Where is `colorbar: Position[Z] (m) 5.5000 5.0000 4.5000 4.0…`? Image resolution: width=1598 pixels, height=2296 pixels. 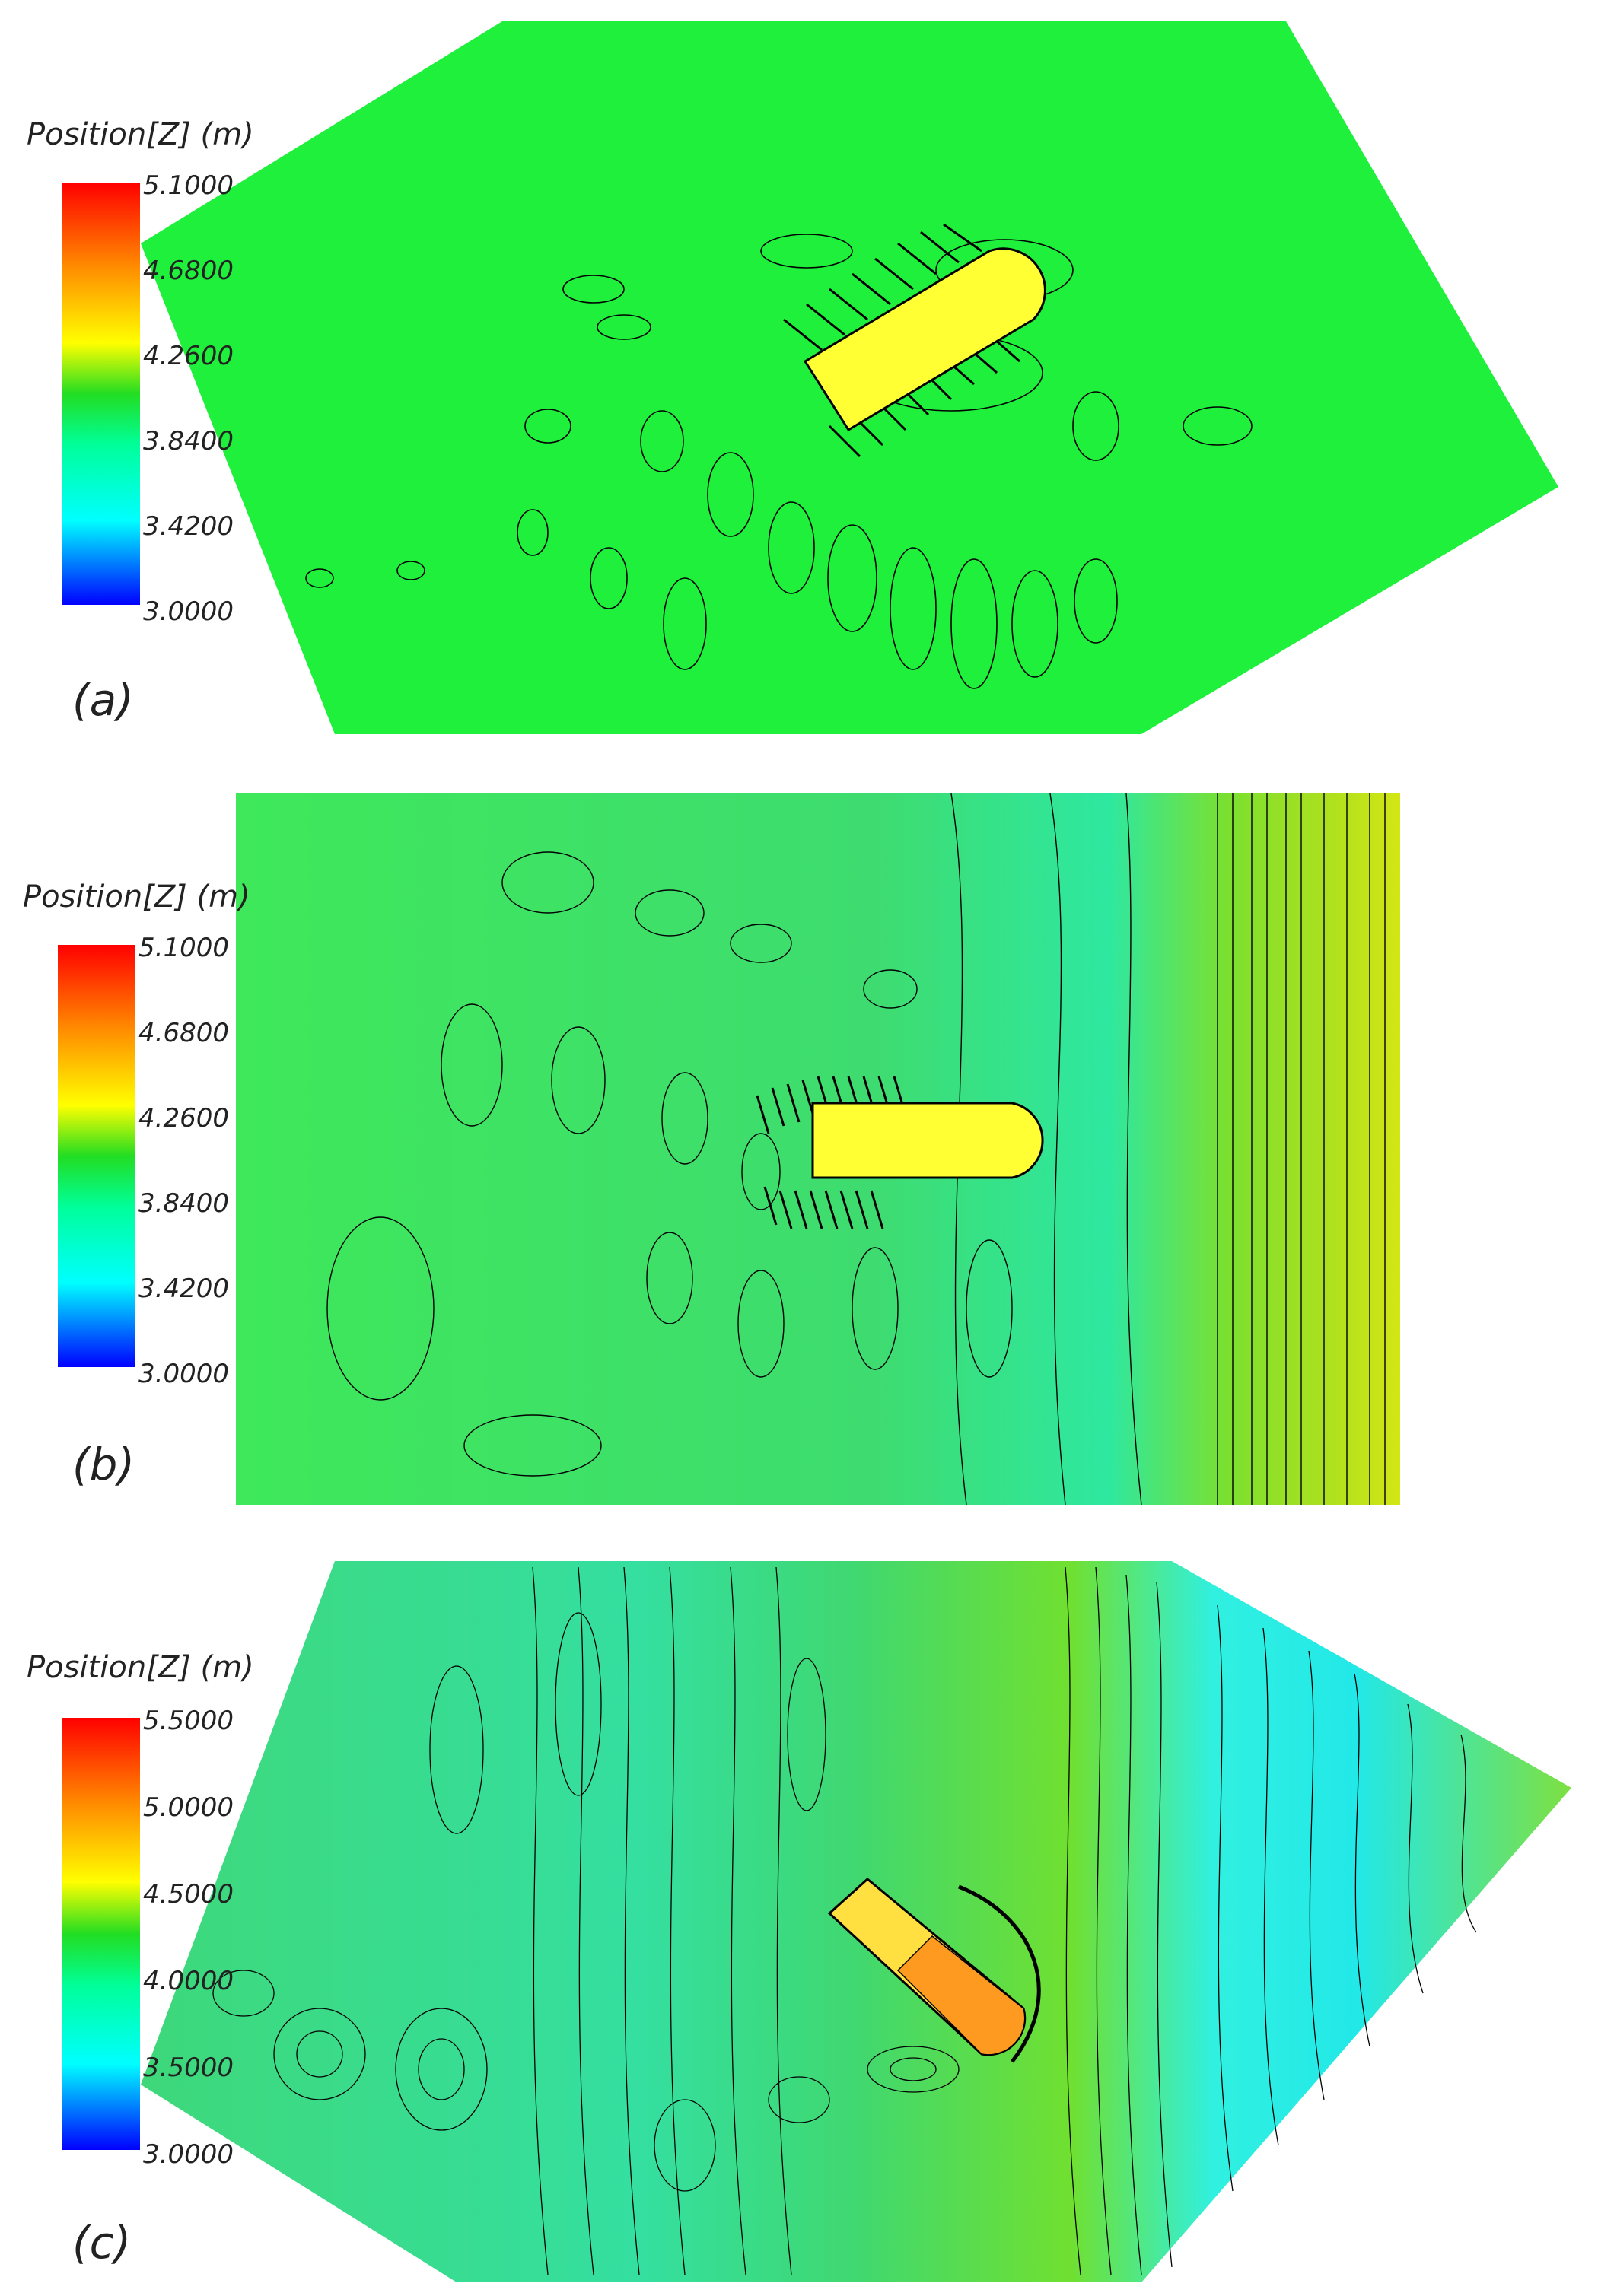 colorbar: Position[Z] (m) 5.5000 5.0000 4.5000 4.0… is located at coordinates (140, 1910).